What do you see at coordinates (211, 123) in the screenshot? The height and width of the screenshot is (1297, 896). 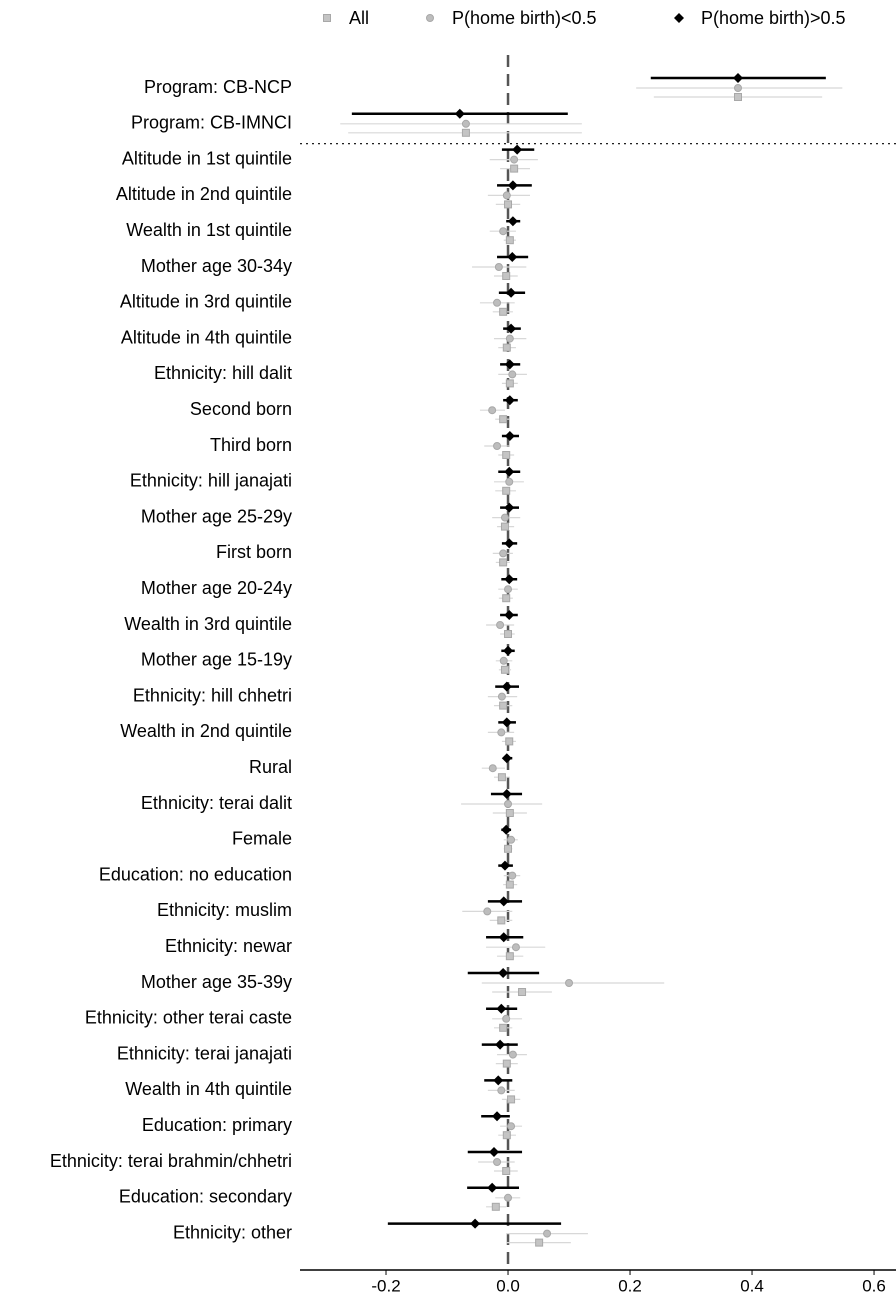 I see `y-tick-label: Program: CB-IMNCI` at bounding box center [211, 123].